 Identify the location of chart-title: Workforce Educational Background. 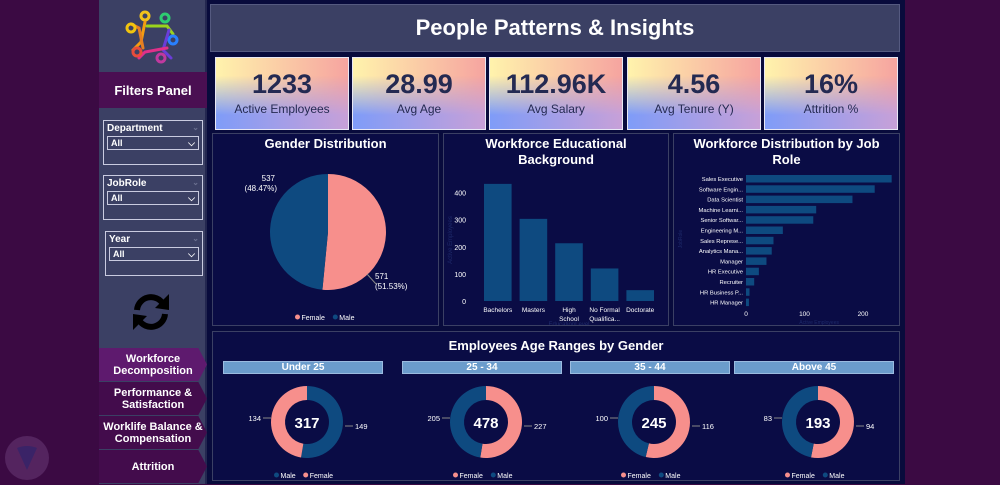
(556, 151).